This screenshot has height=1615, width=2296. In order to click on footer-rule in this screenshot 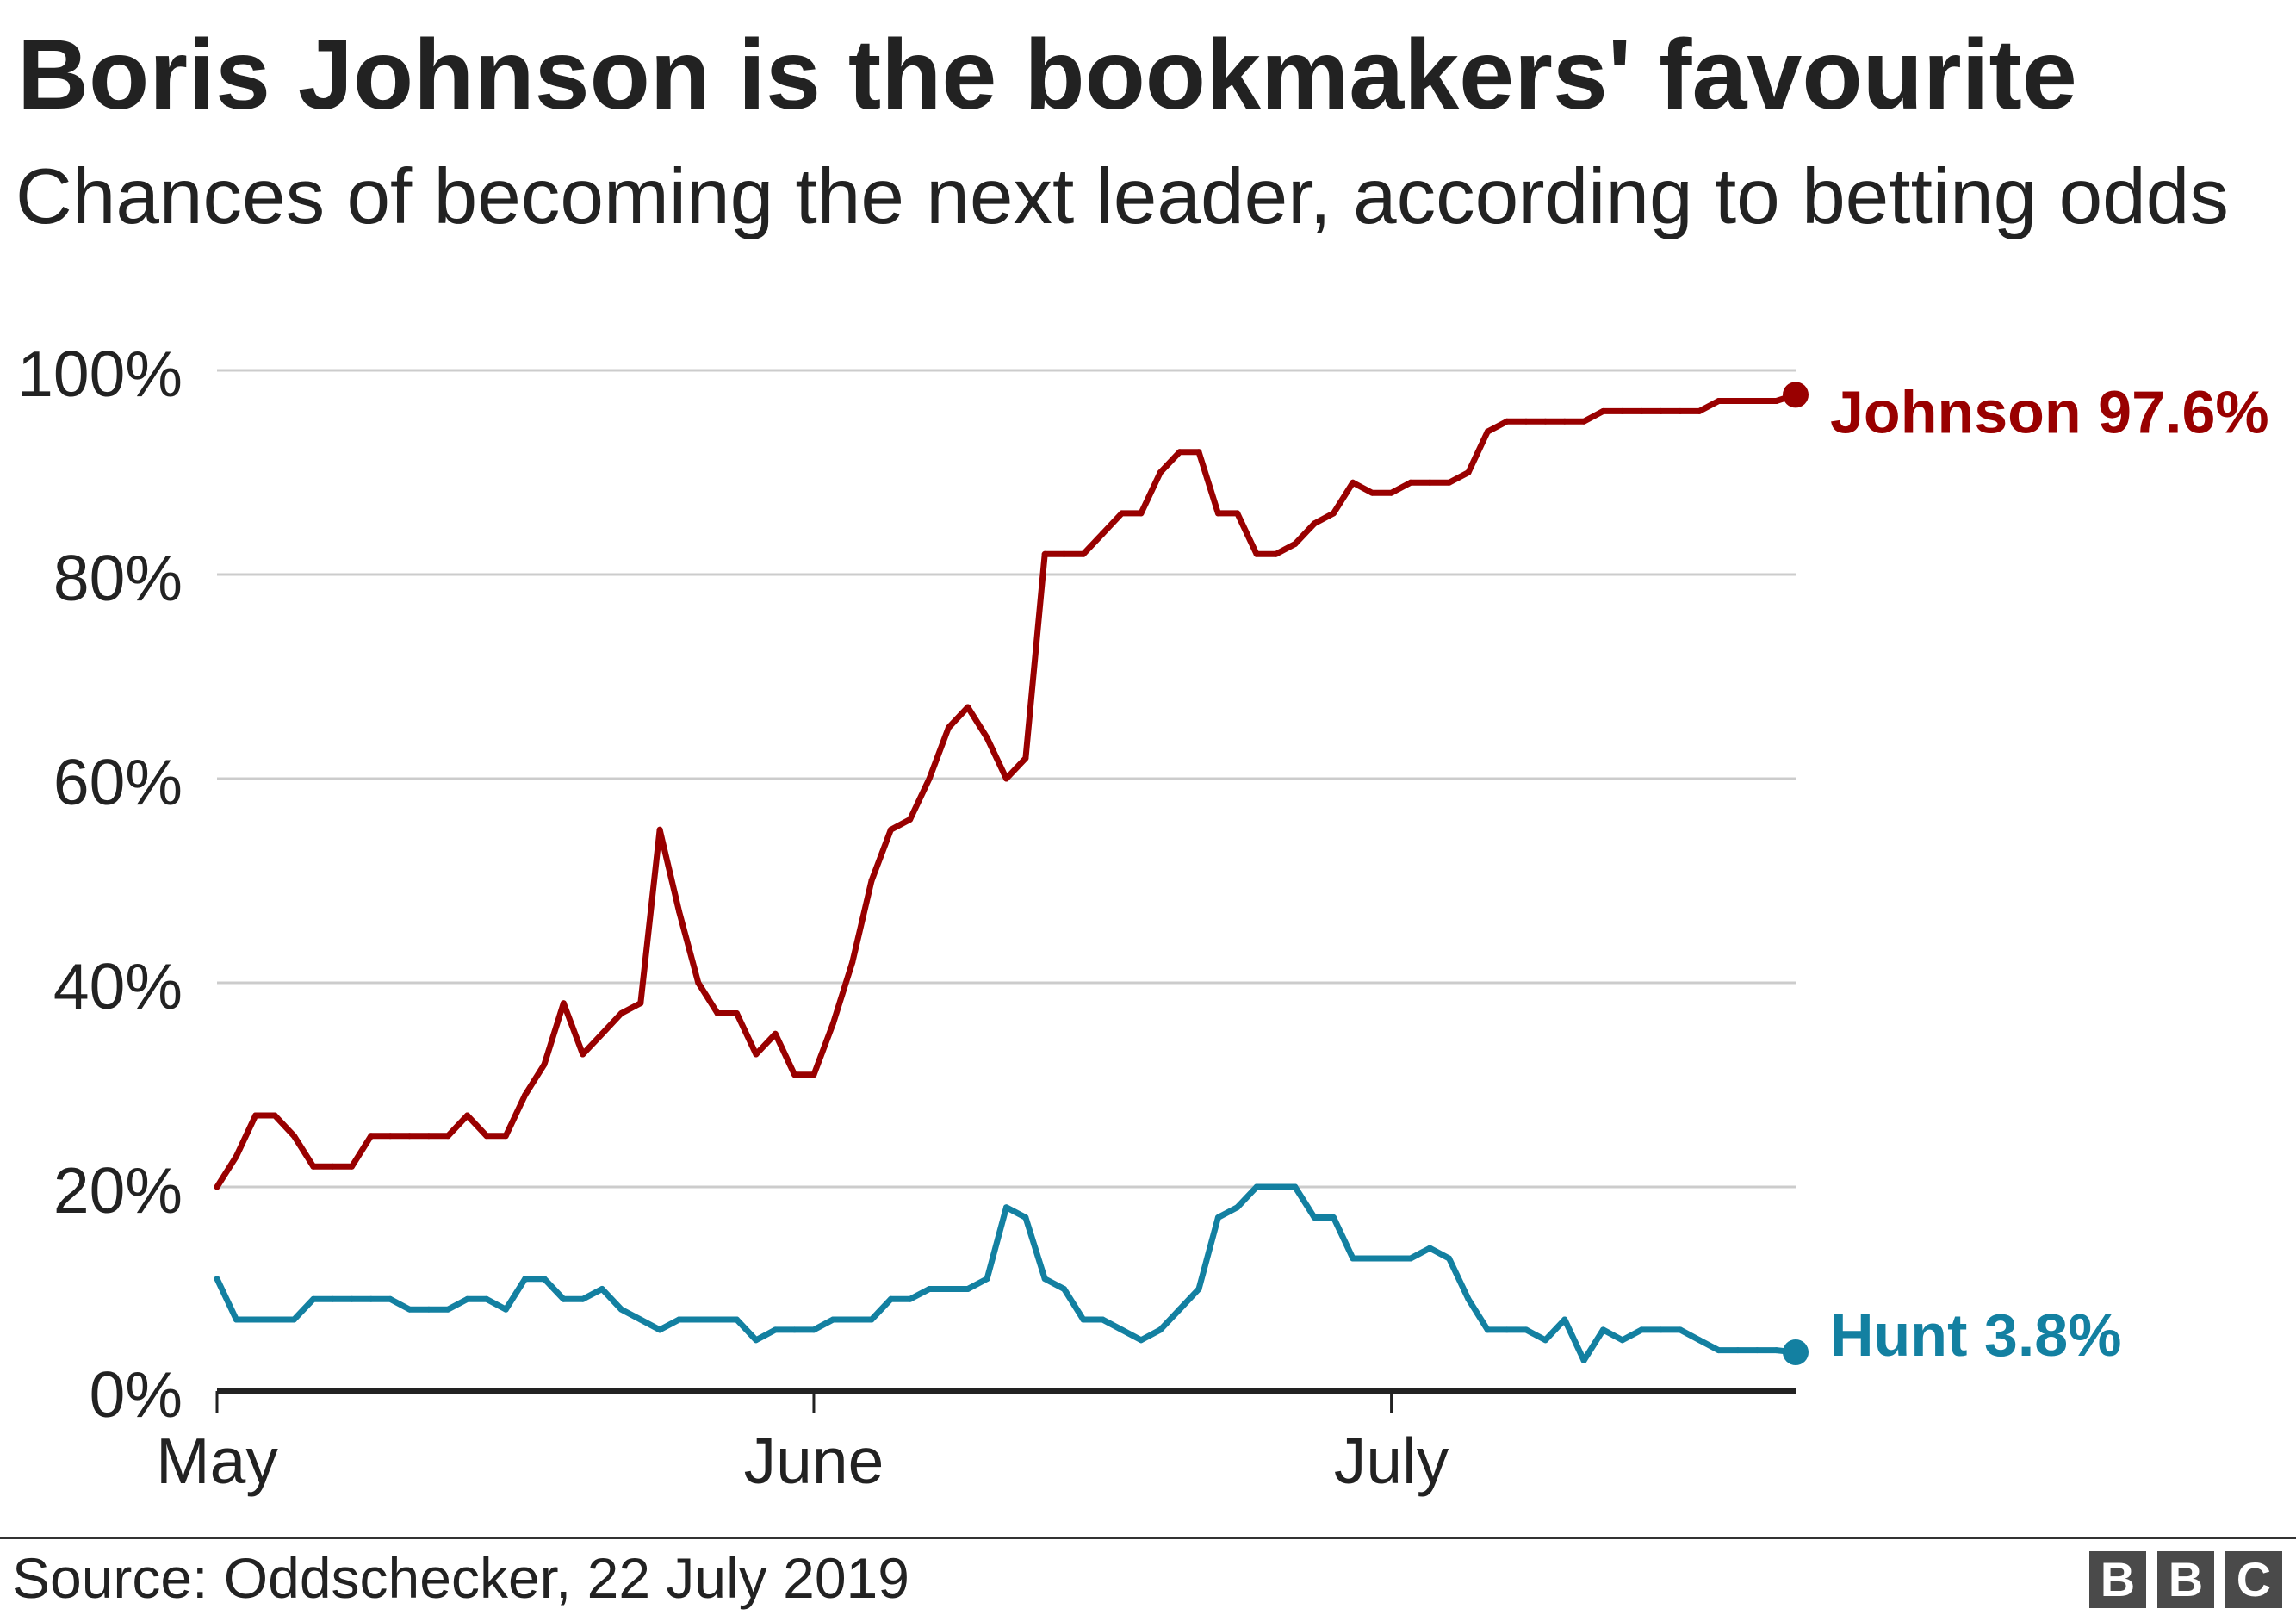, I will do `click(1148, 1538)`.